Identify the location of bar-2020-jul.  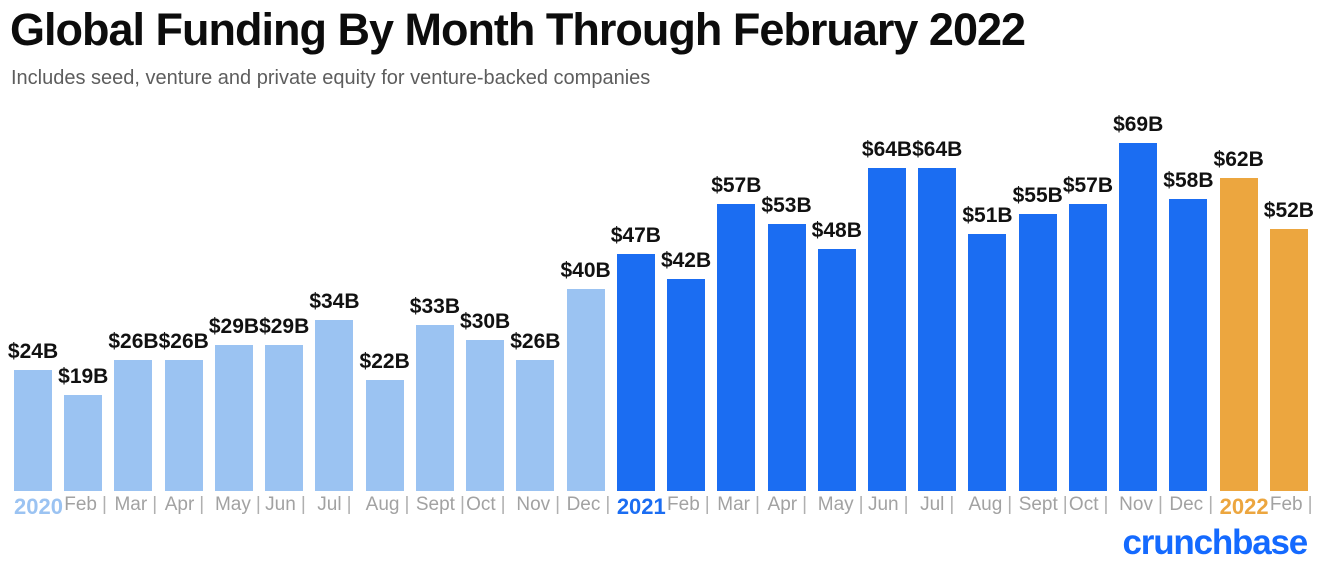
(334, 405).